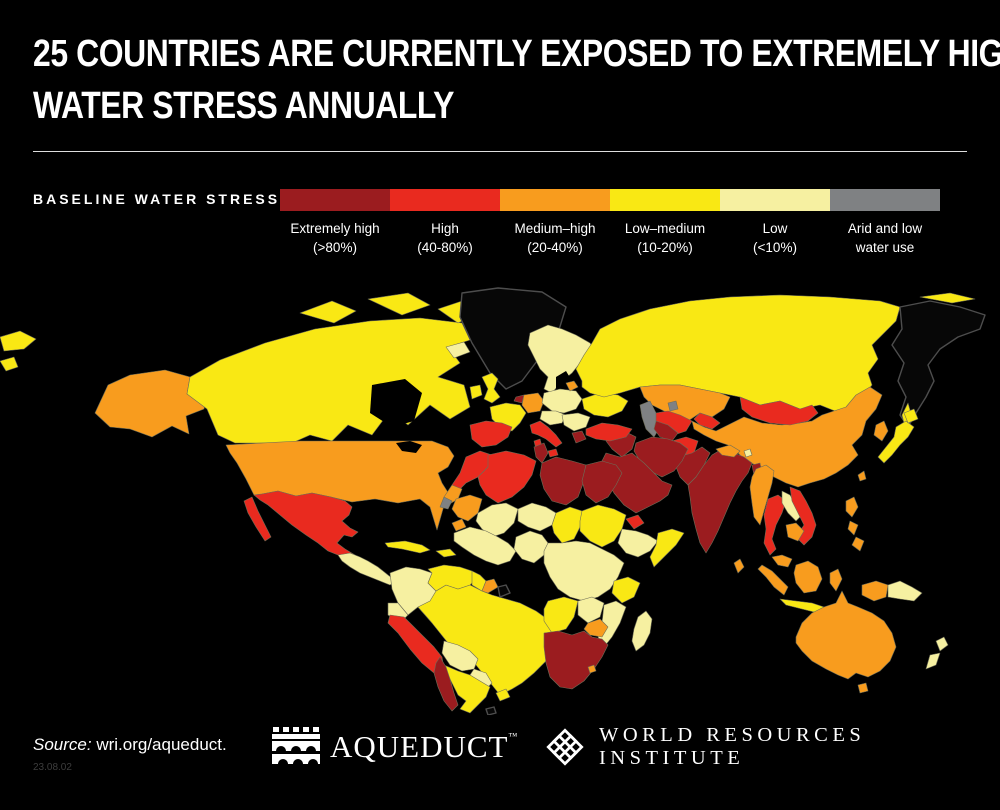 The height and width of the screenshot is (810, 1000). I want to click on map-region-central-africa, so click(584, 571).